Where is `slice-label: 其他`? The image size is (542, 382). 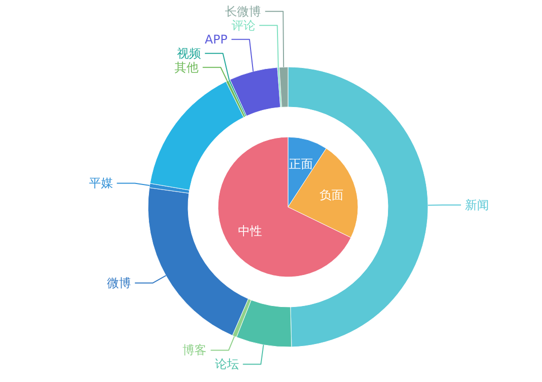
slice-label: 其他 is located at coordinates (186, 67).